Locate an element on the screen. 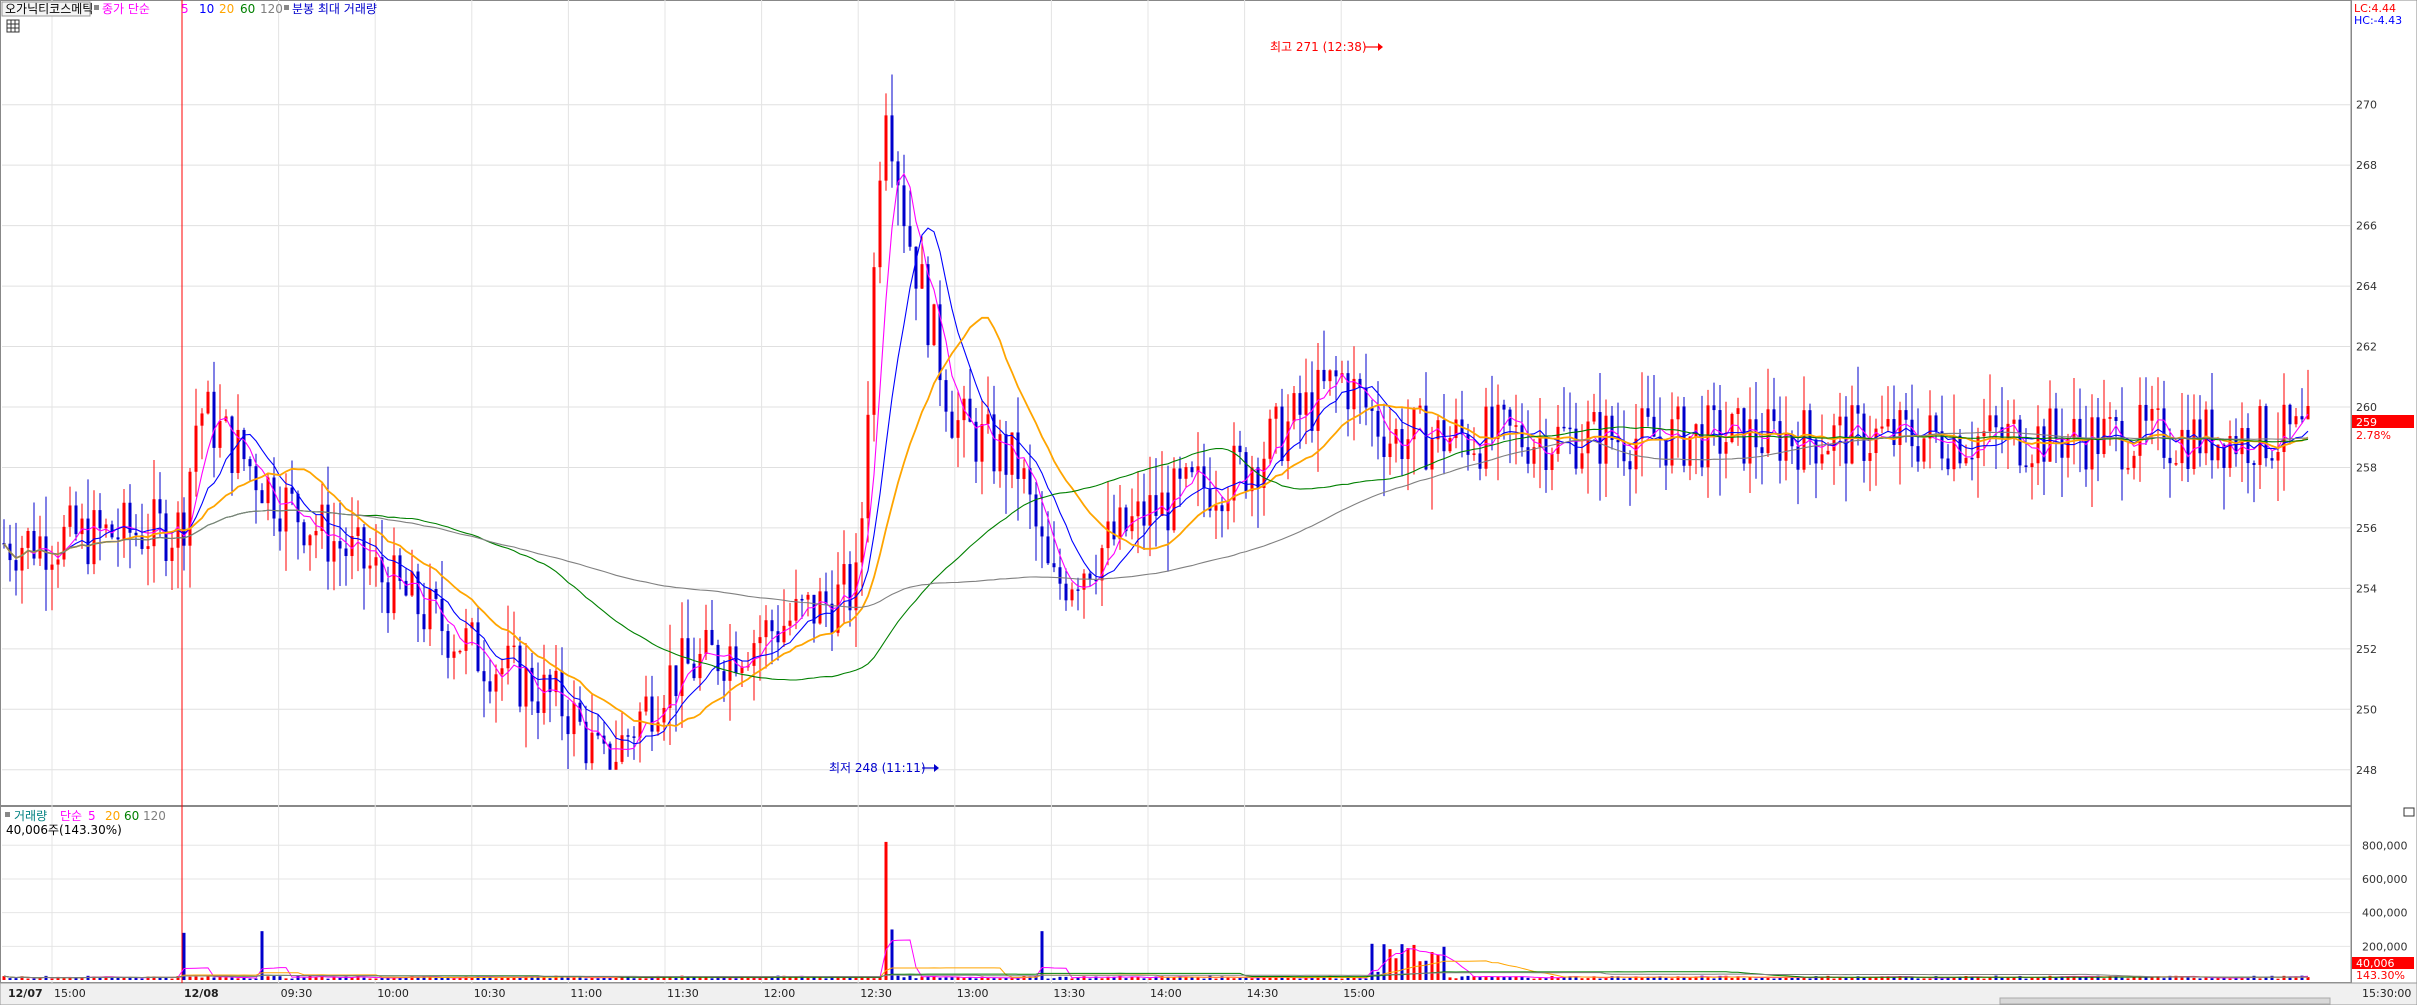  vol-legend-ma-20: 20 is located at coordinates (112, 816).